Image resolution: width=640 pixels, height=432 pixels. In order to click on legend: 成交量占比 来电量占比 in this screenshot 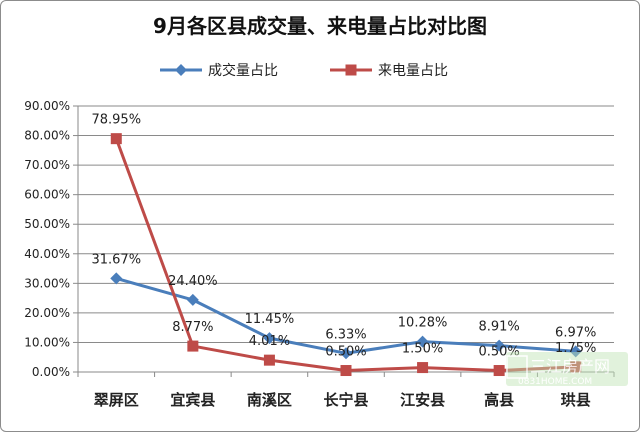, I will do `click(304, 70)`.